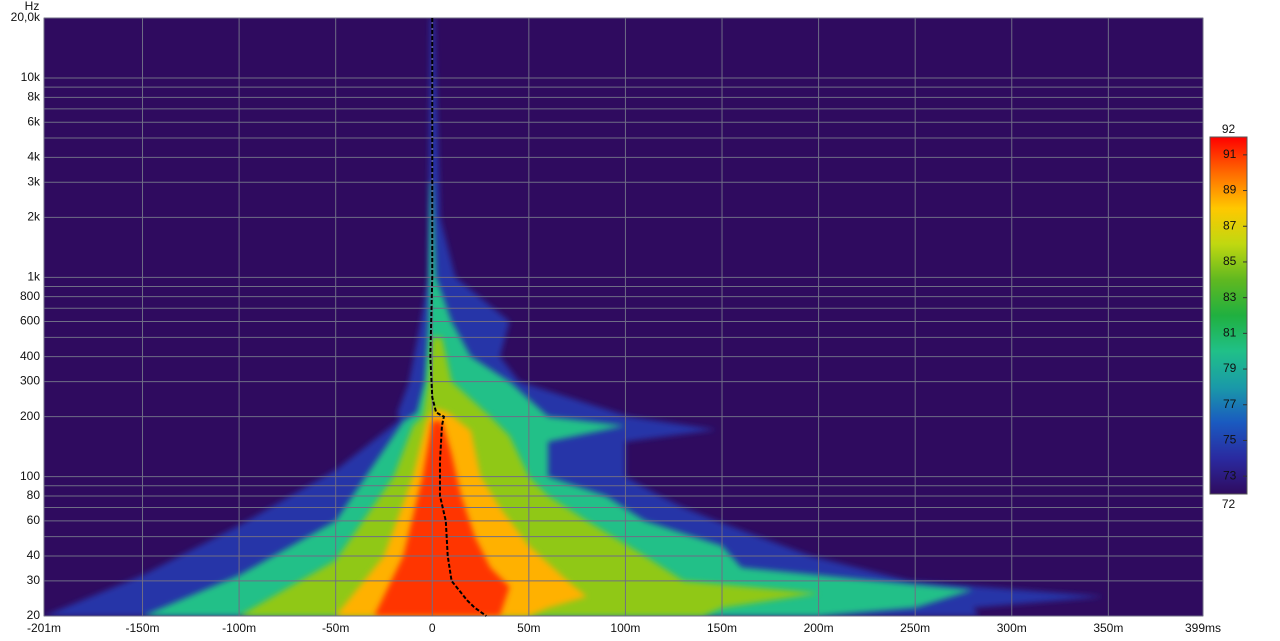  Describe the element at coordinates (1230, 154) in the screenshot. I see `colorbar-tick-label: 91` at that location.